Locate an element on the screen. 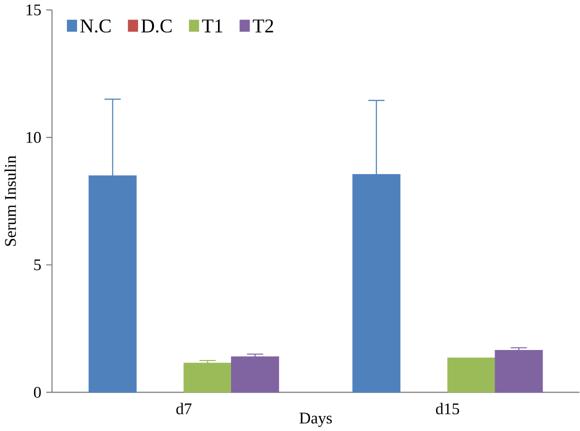  legend-label: N.C is located at coordinates (95, 25).